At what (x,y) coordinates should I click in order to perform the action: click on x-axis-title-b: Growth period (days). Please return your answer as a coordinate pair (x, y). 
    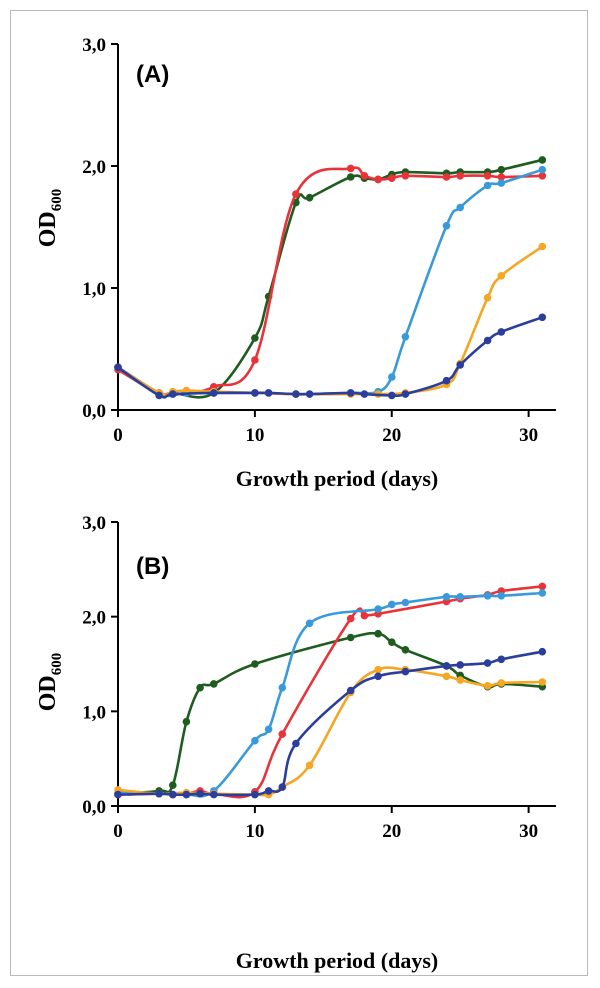
    Looking at the image, I should click on (337, 960).